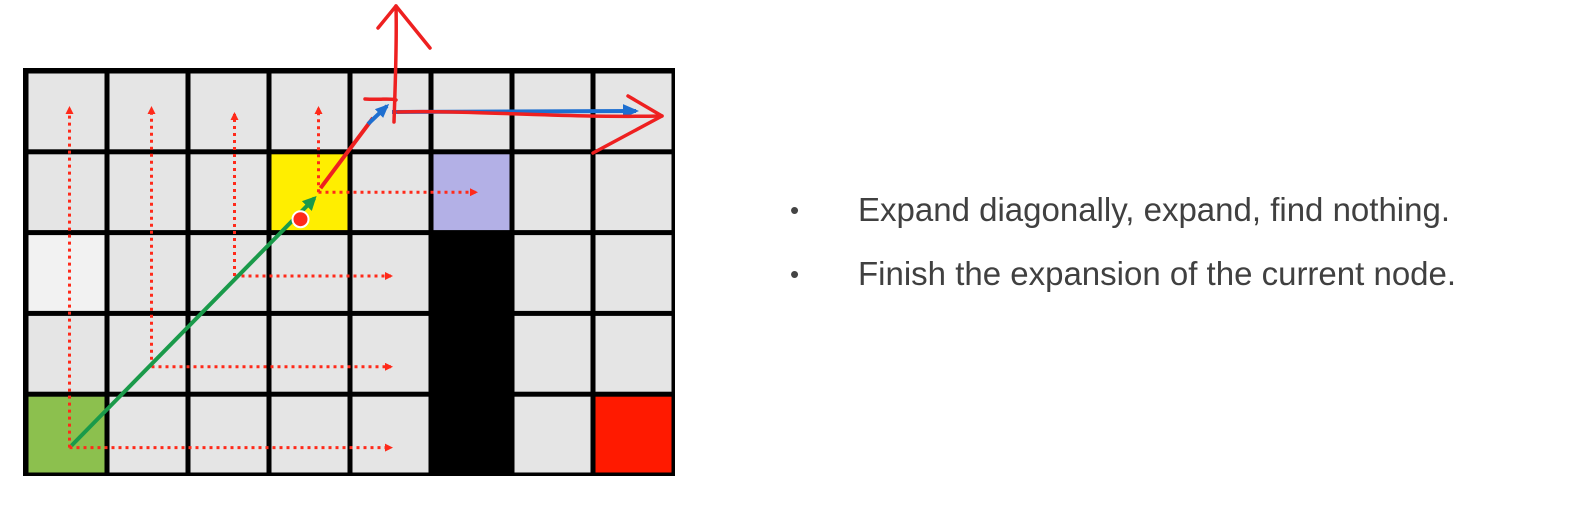 This screenshot has height=526, width=1592. Describe the element at coordinates (378, 114) in the screenshot. I see `diagonal-continue-arrow` at that location.